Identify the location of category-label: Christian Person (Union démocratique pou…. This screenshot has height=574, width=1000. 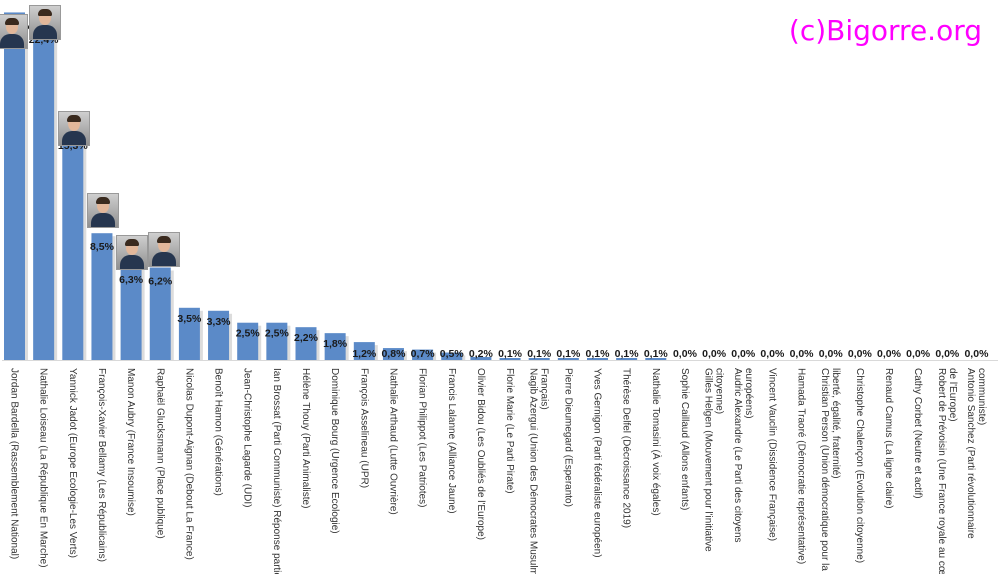
(830, 469).